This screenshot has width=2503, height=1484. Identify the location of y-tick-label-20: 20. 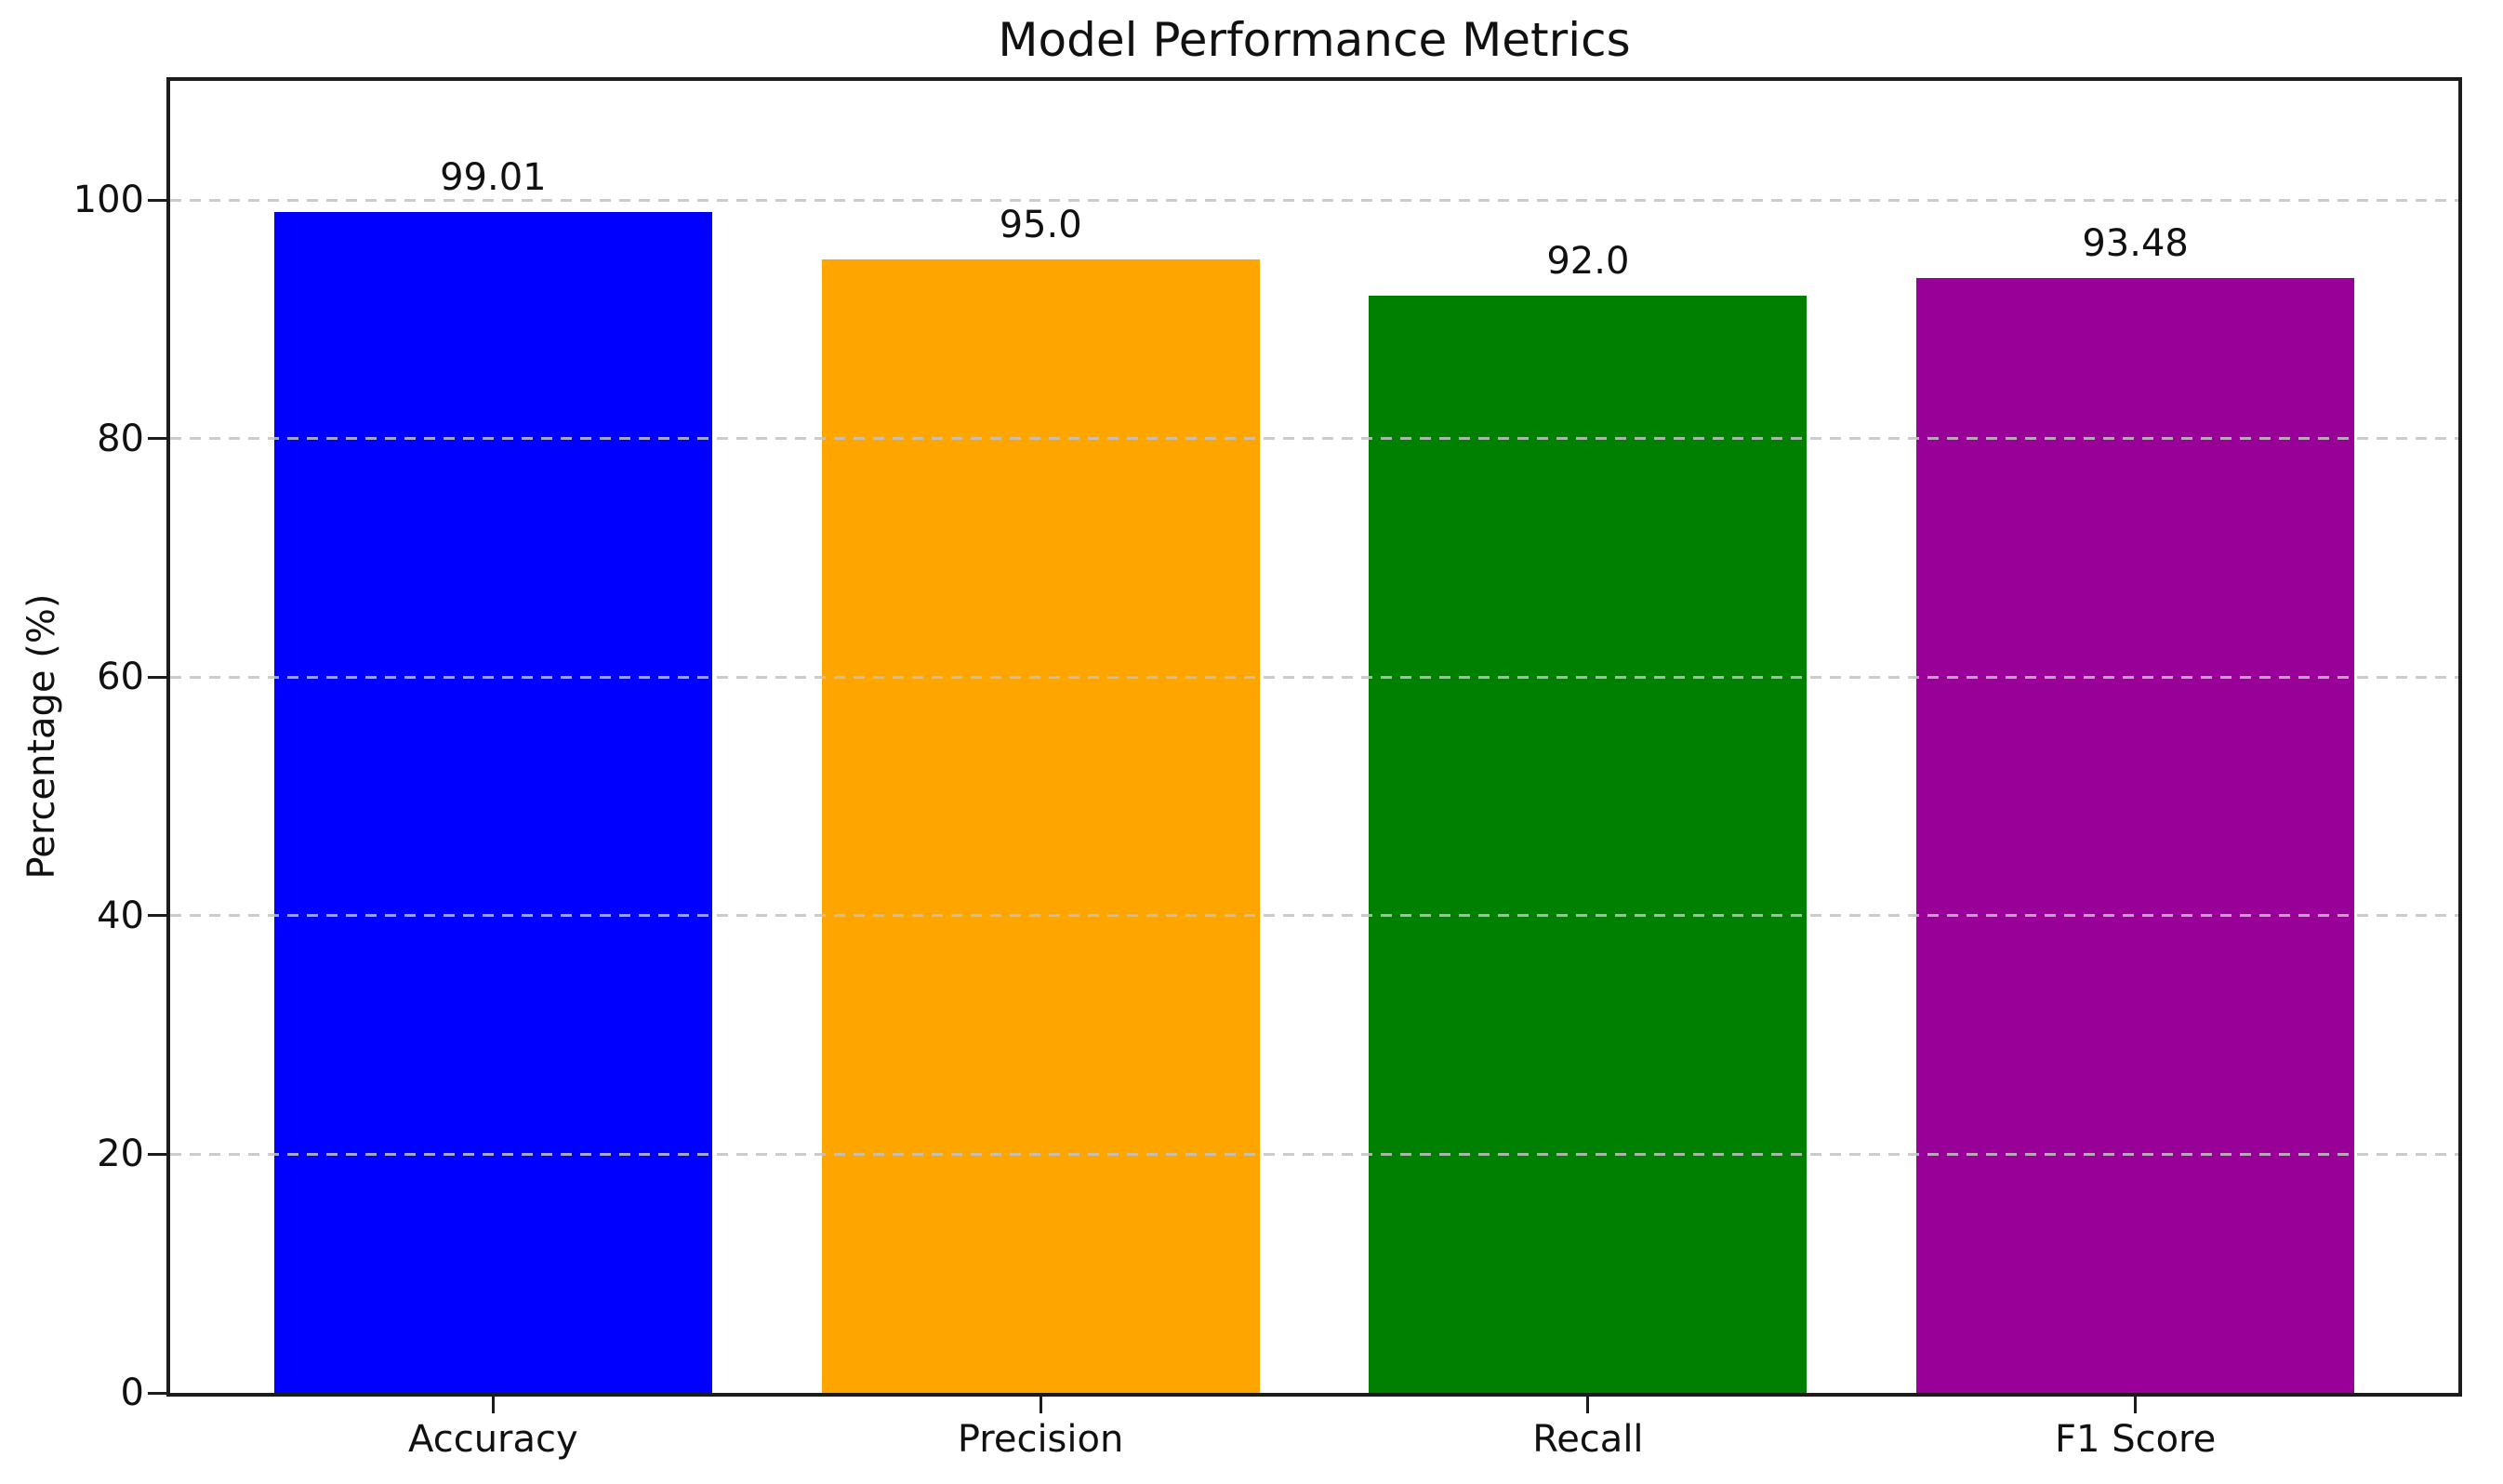
(121, 1154).